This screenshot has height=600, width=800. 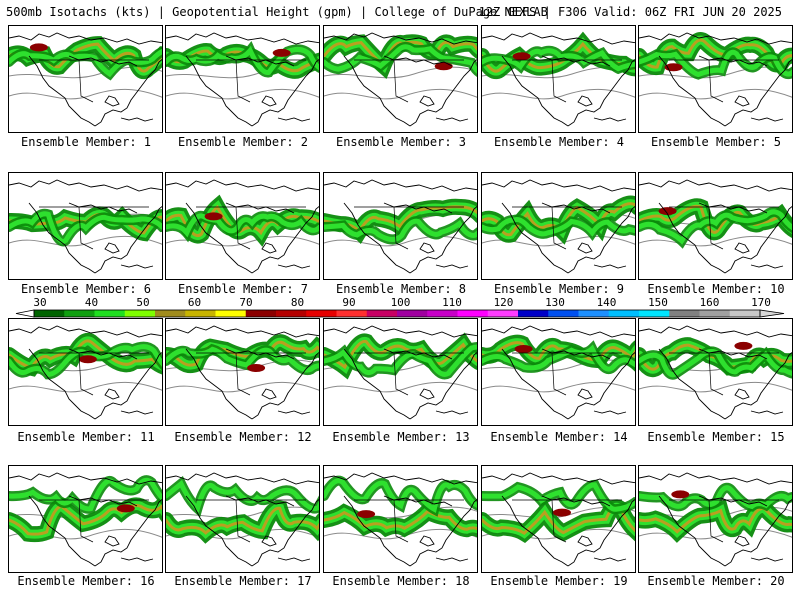 I want to click on colorbar-tick-label: 160, so click(x=709, y=302).